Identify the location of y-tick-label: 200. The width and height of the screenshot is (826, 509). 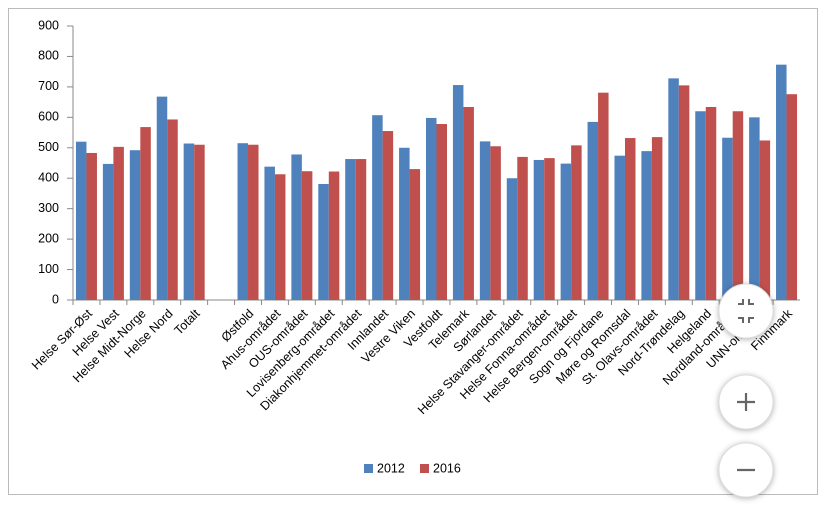
(48, 238).